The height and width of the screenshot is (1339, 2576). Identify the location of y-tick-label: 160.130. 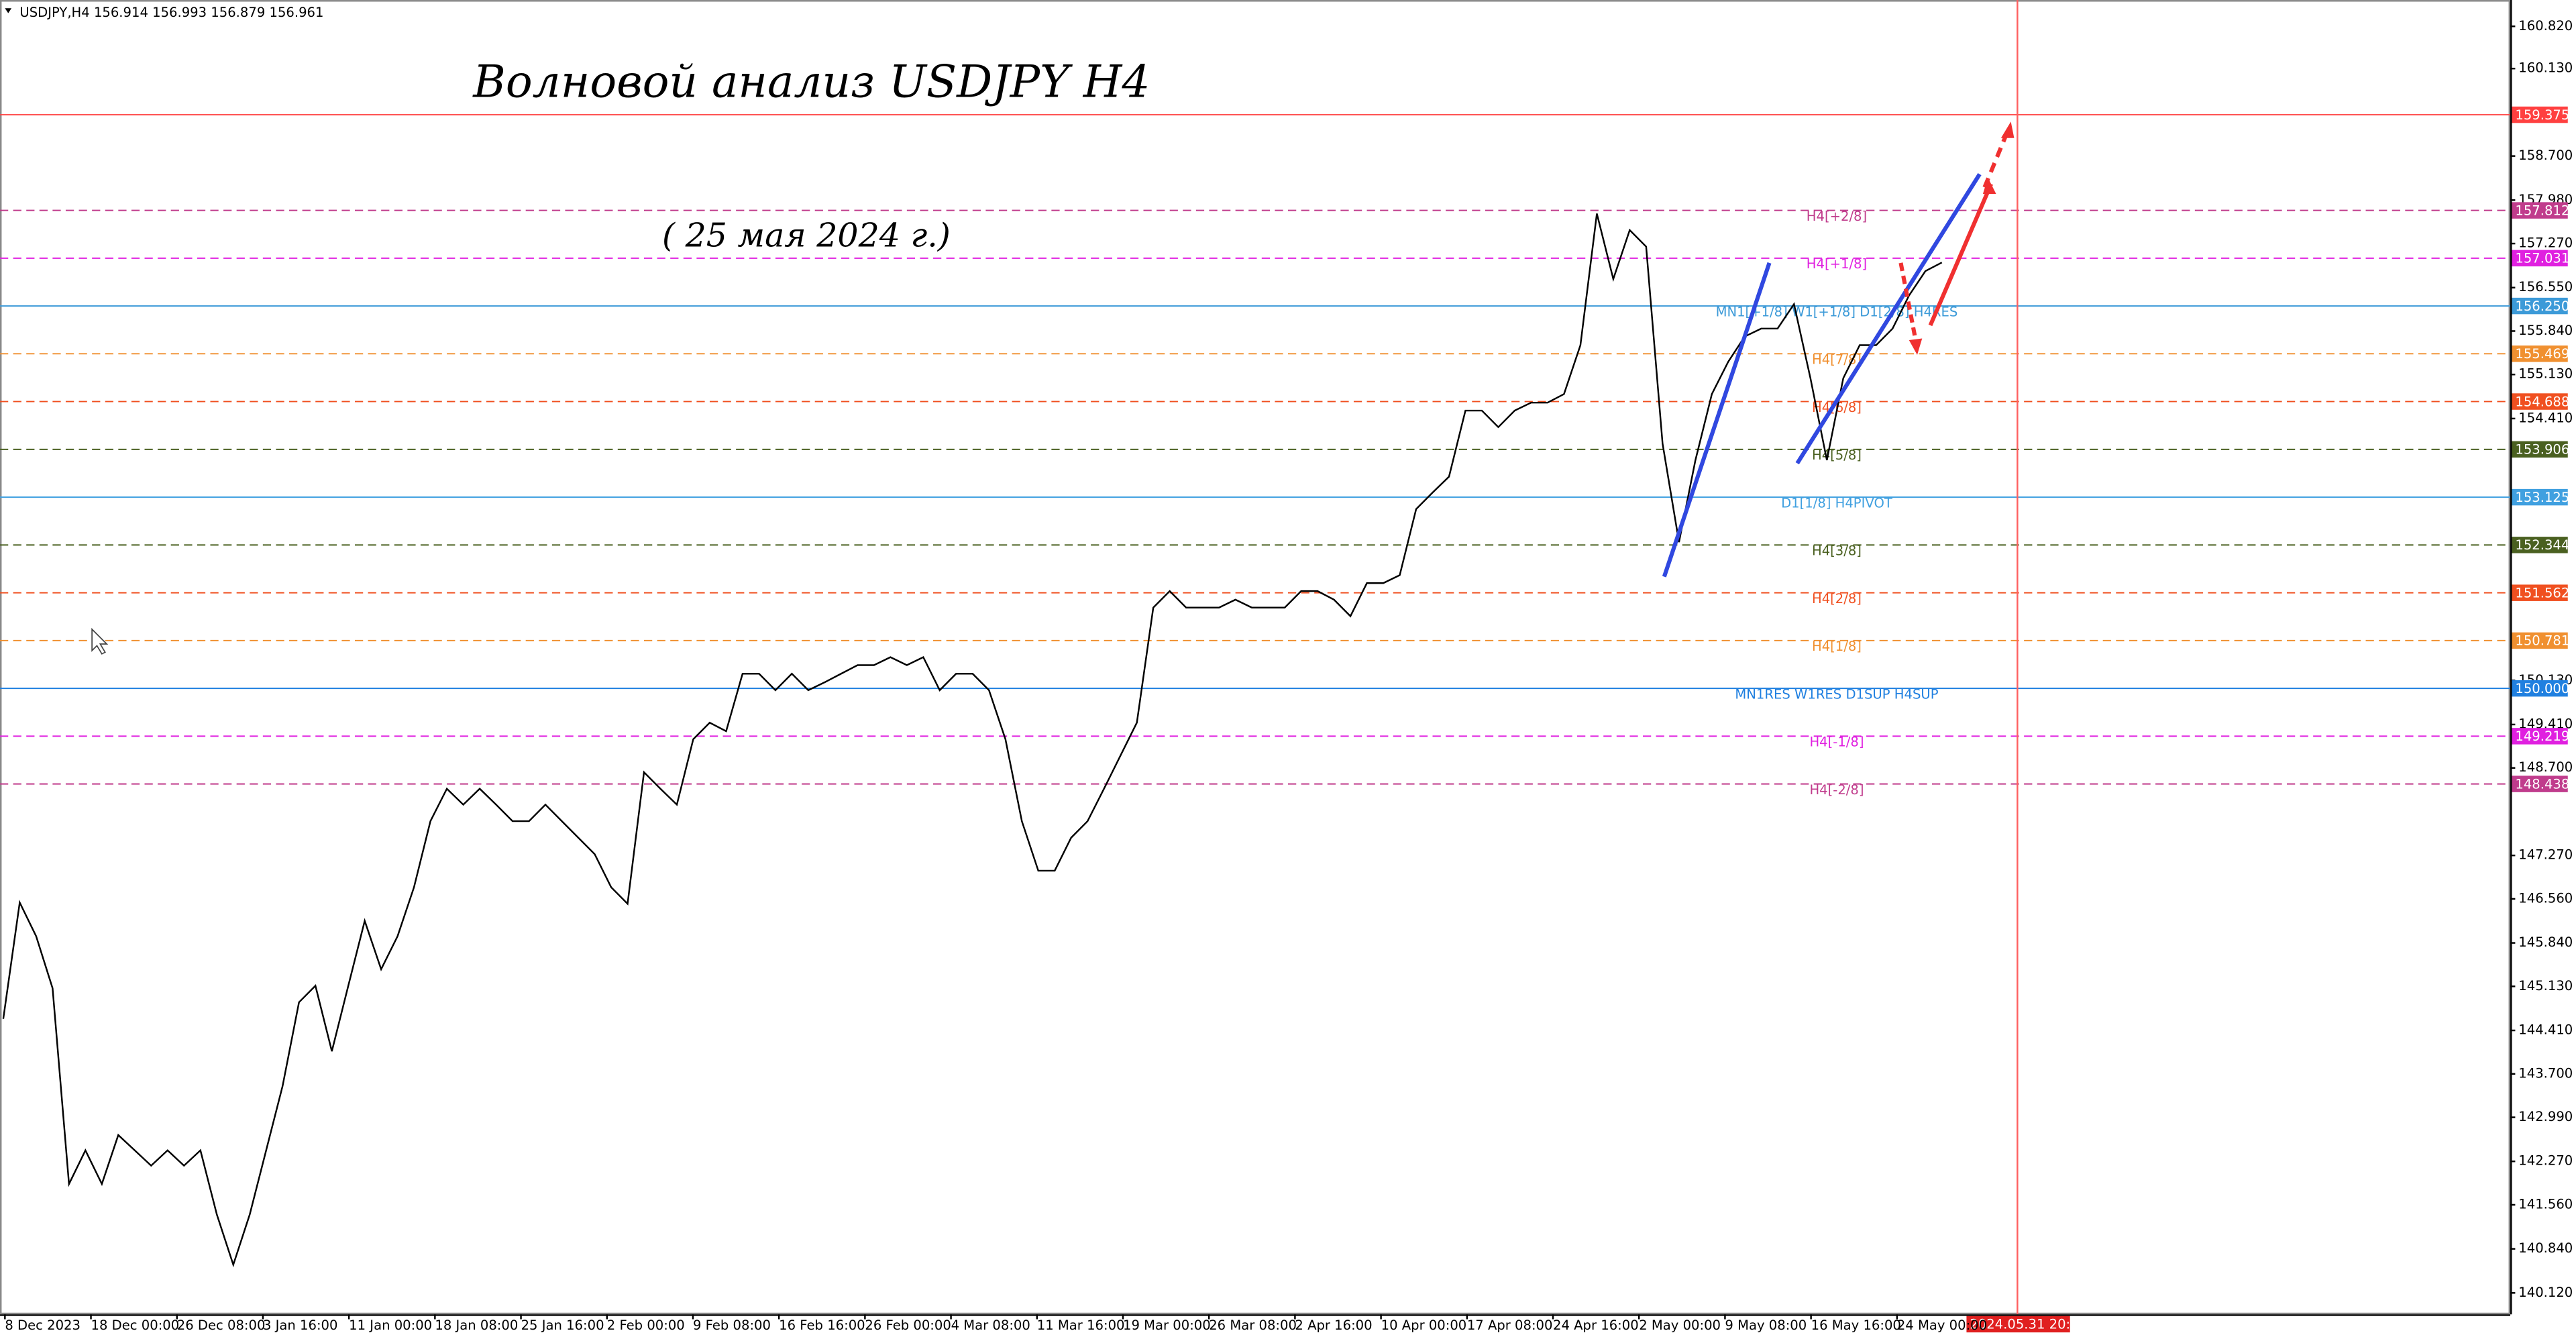
(2545, 68).